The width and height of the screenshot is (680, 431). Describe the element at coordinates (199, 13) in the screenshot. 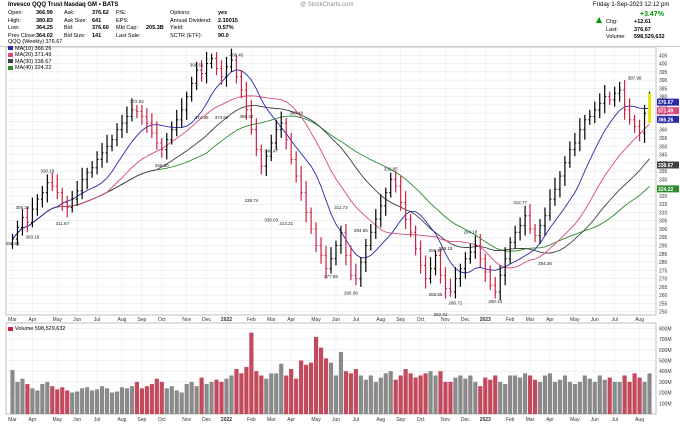

I see `quote-field: Options: yes` at that location.